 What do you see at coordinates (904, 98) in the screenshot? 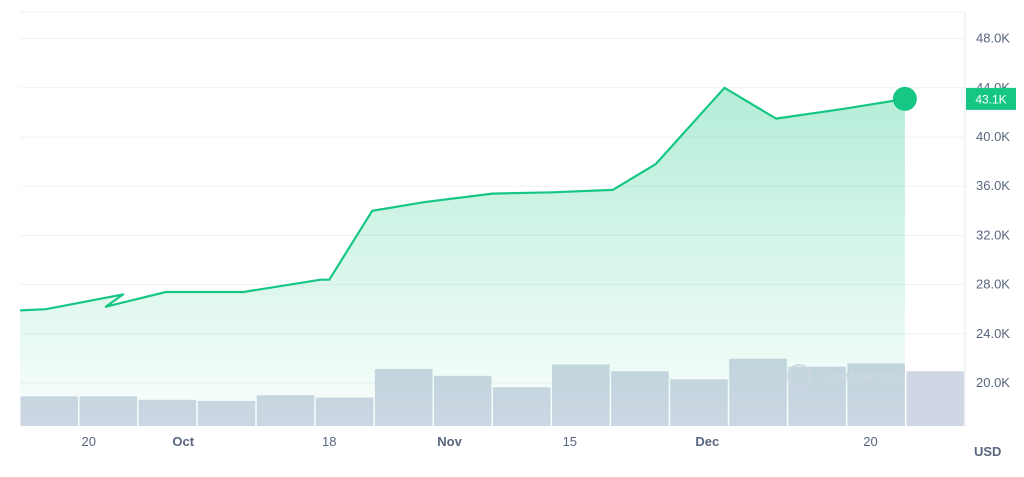
I see `current-price-dot` at bounding box center [904, 98].